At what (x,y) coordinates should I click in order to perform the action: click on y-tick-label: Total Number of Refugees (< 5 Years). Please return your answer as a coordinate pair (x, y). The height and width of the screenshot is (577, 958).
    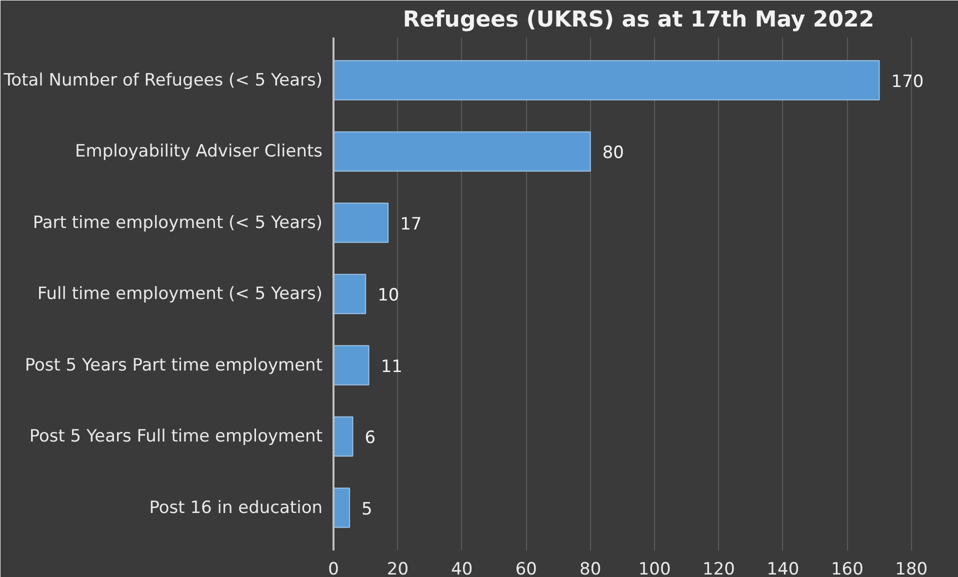
    Looking at the image, I should click on (162, 80).